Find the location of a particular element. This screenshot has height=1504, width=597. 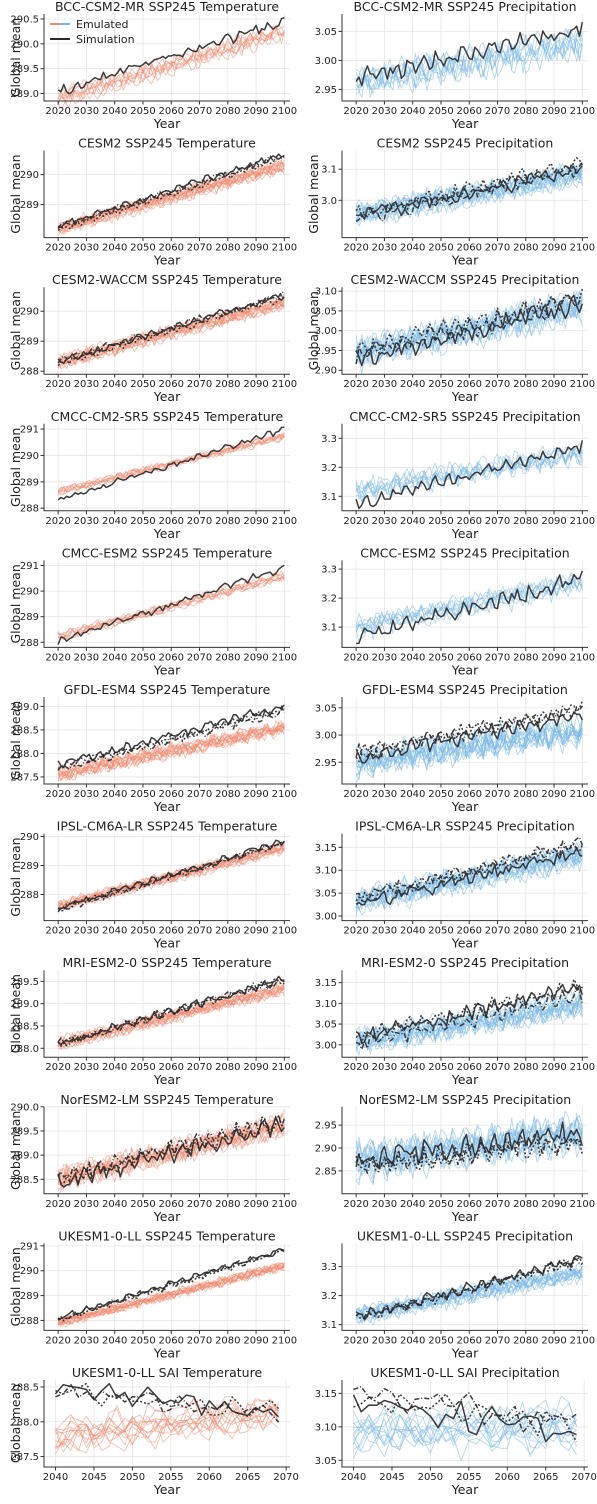

panel-title: UKESM1-0-LL SAI Precipitation is located at coordinates (464, 1372).